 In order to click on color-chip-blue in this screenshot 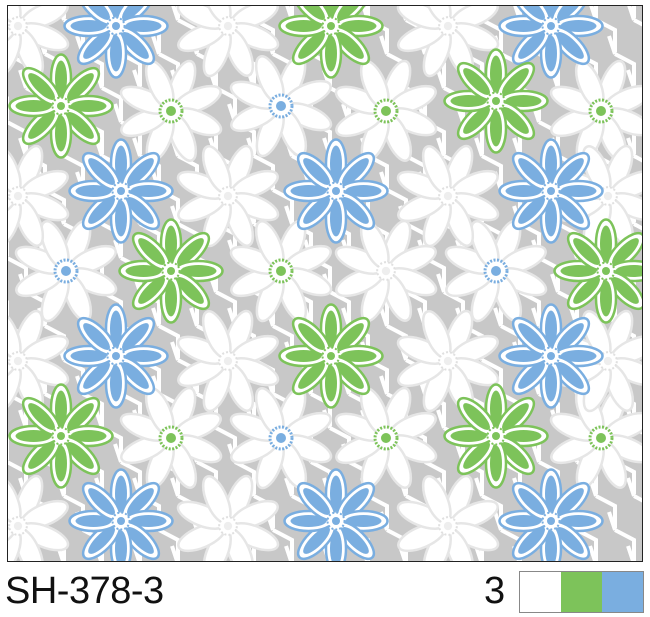, I will do `click(622, 592)`.